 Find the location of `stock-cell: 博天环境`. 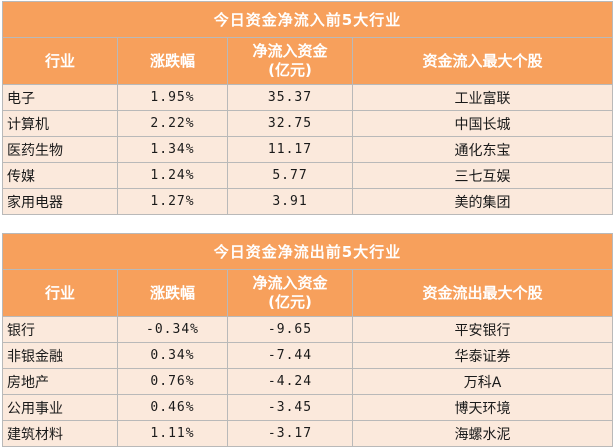

stock-cell: 博天环境 is located at coordinates (482, 407).